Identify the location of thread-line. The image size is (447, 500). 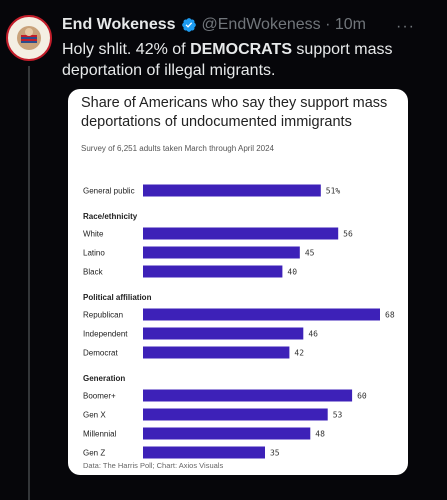
(29, 283).